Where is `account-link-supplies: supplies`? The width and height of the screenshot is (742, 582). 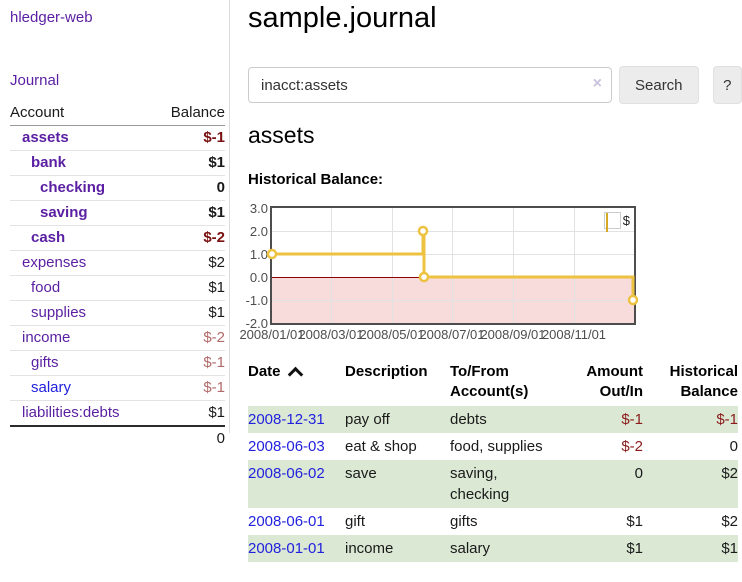
account-link-supplies: supplies is located at coordinates (59, 312).